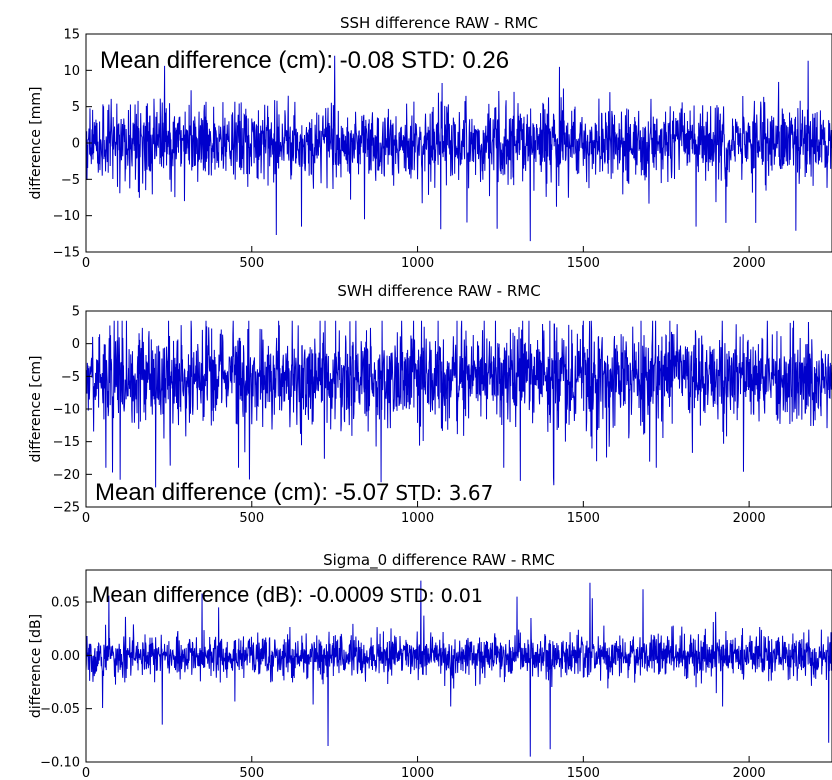 Image resolution: width=832 pixels, height=780 pixels. What do you see at coordinates (444, 493) in the screenshot?
I see `std-text: STD: 3.67` at bounding box center [444, 493].